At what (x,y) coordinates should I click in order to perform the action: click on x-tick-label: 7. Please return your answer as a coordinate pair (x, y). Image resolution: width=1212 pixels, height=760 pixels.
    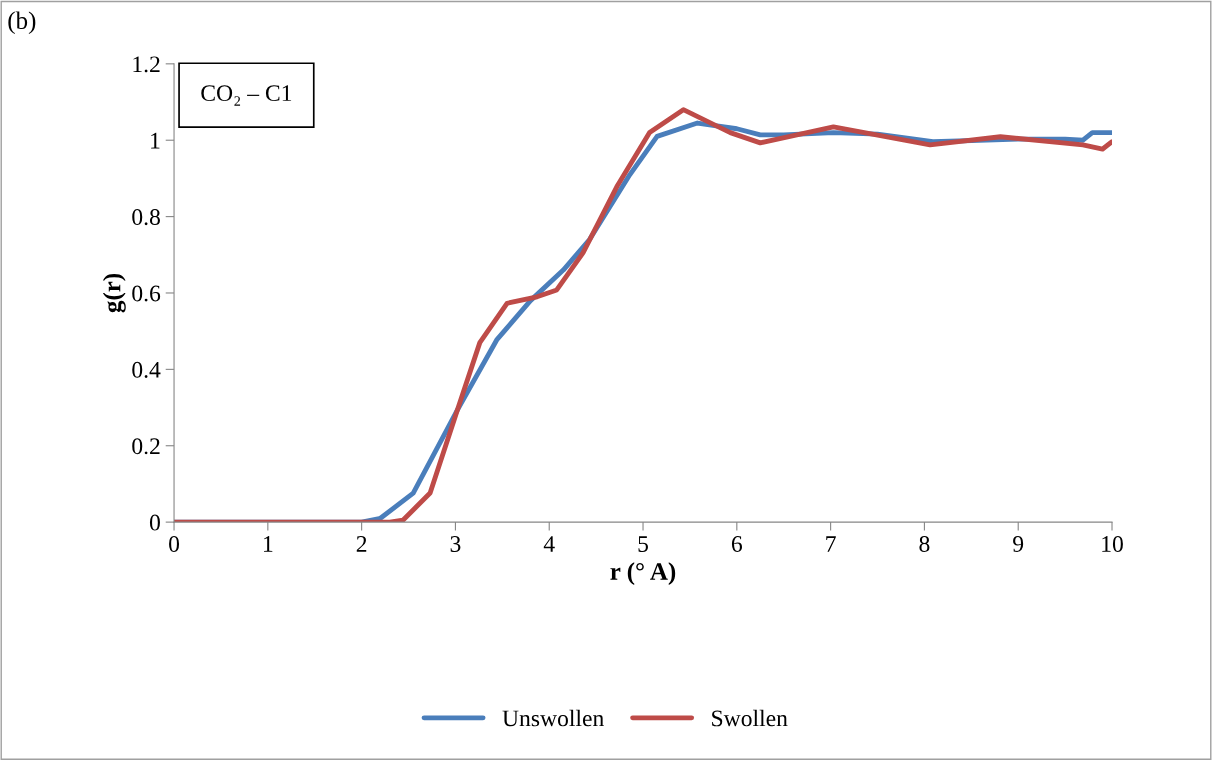
    Looking at the image, I should click on (831, 544).